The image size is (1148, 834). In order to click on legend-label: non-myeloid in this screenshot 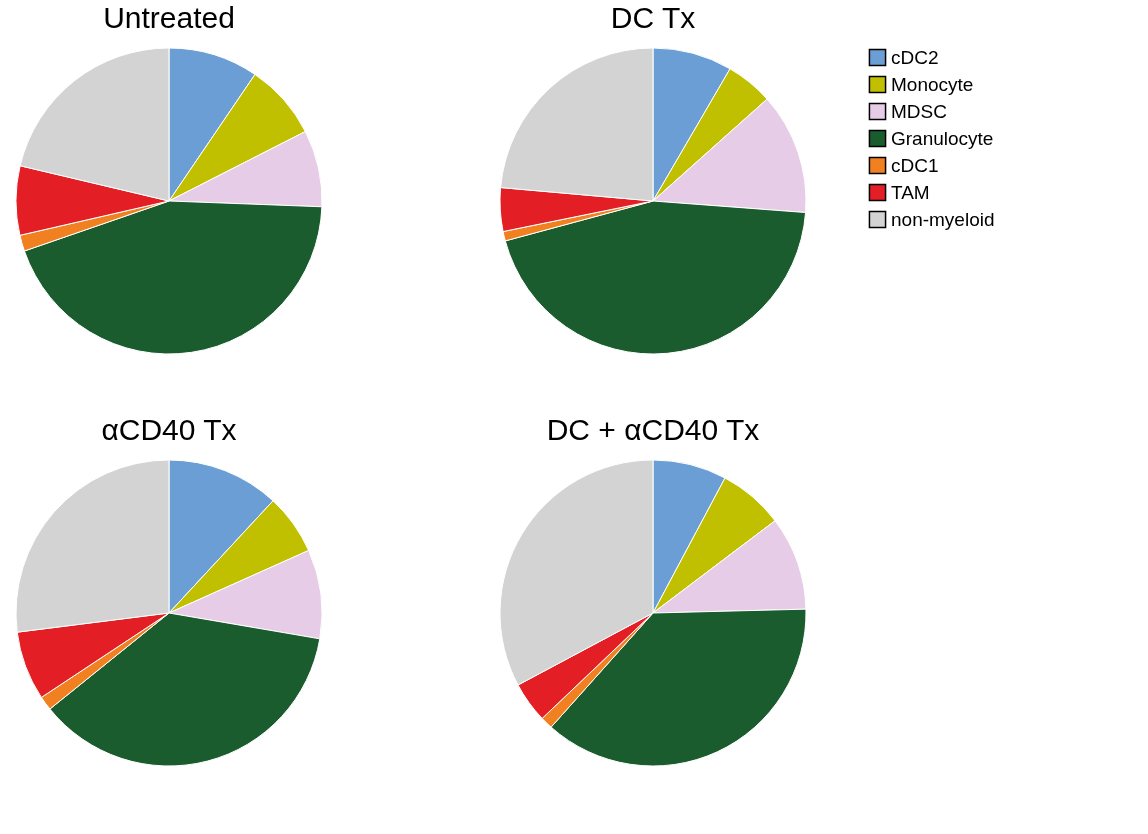, I will do `click(943, 219)`.